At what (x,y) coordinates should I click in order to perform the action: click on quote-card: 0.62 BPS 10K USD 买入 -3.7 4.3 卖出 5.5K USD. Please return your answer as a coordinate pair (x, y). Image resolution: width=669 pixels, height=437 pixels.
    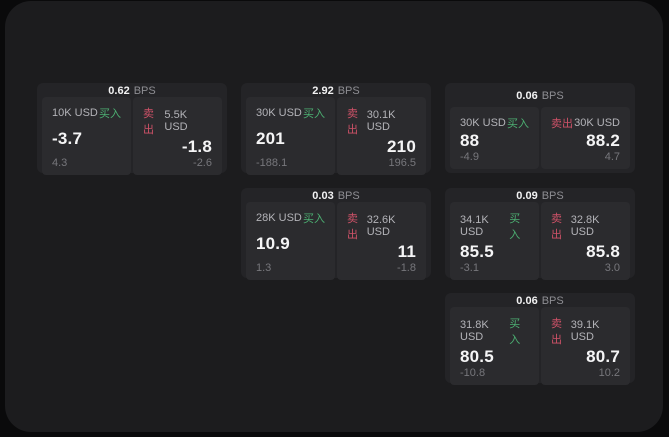
    Looking at the image, I should click on (132, 129).